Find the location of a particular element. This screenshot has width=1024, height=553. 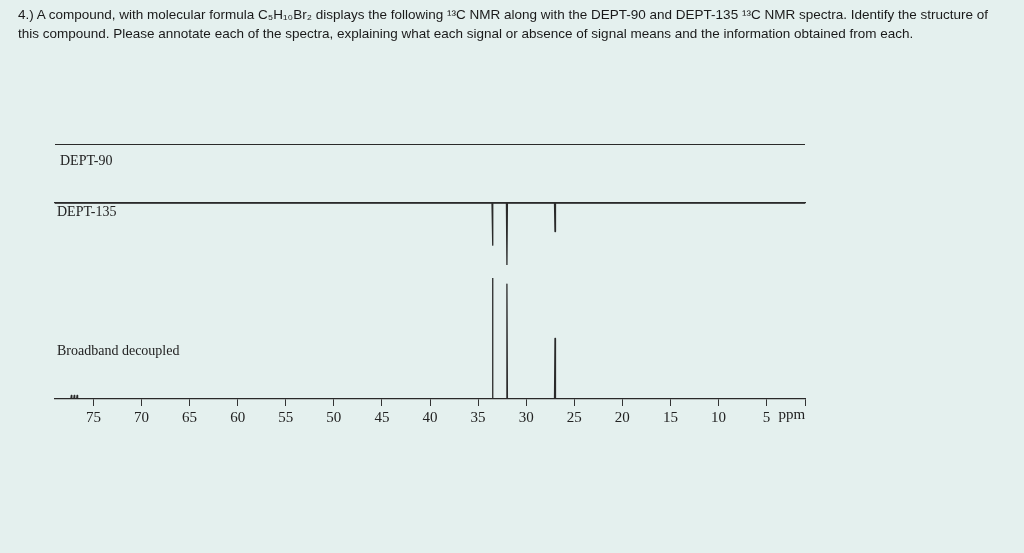

x-tick-label: 10 is located at coordinates (718, 416).